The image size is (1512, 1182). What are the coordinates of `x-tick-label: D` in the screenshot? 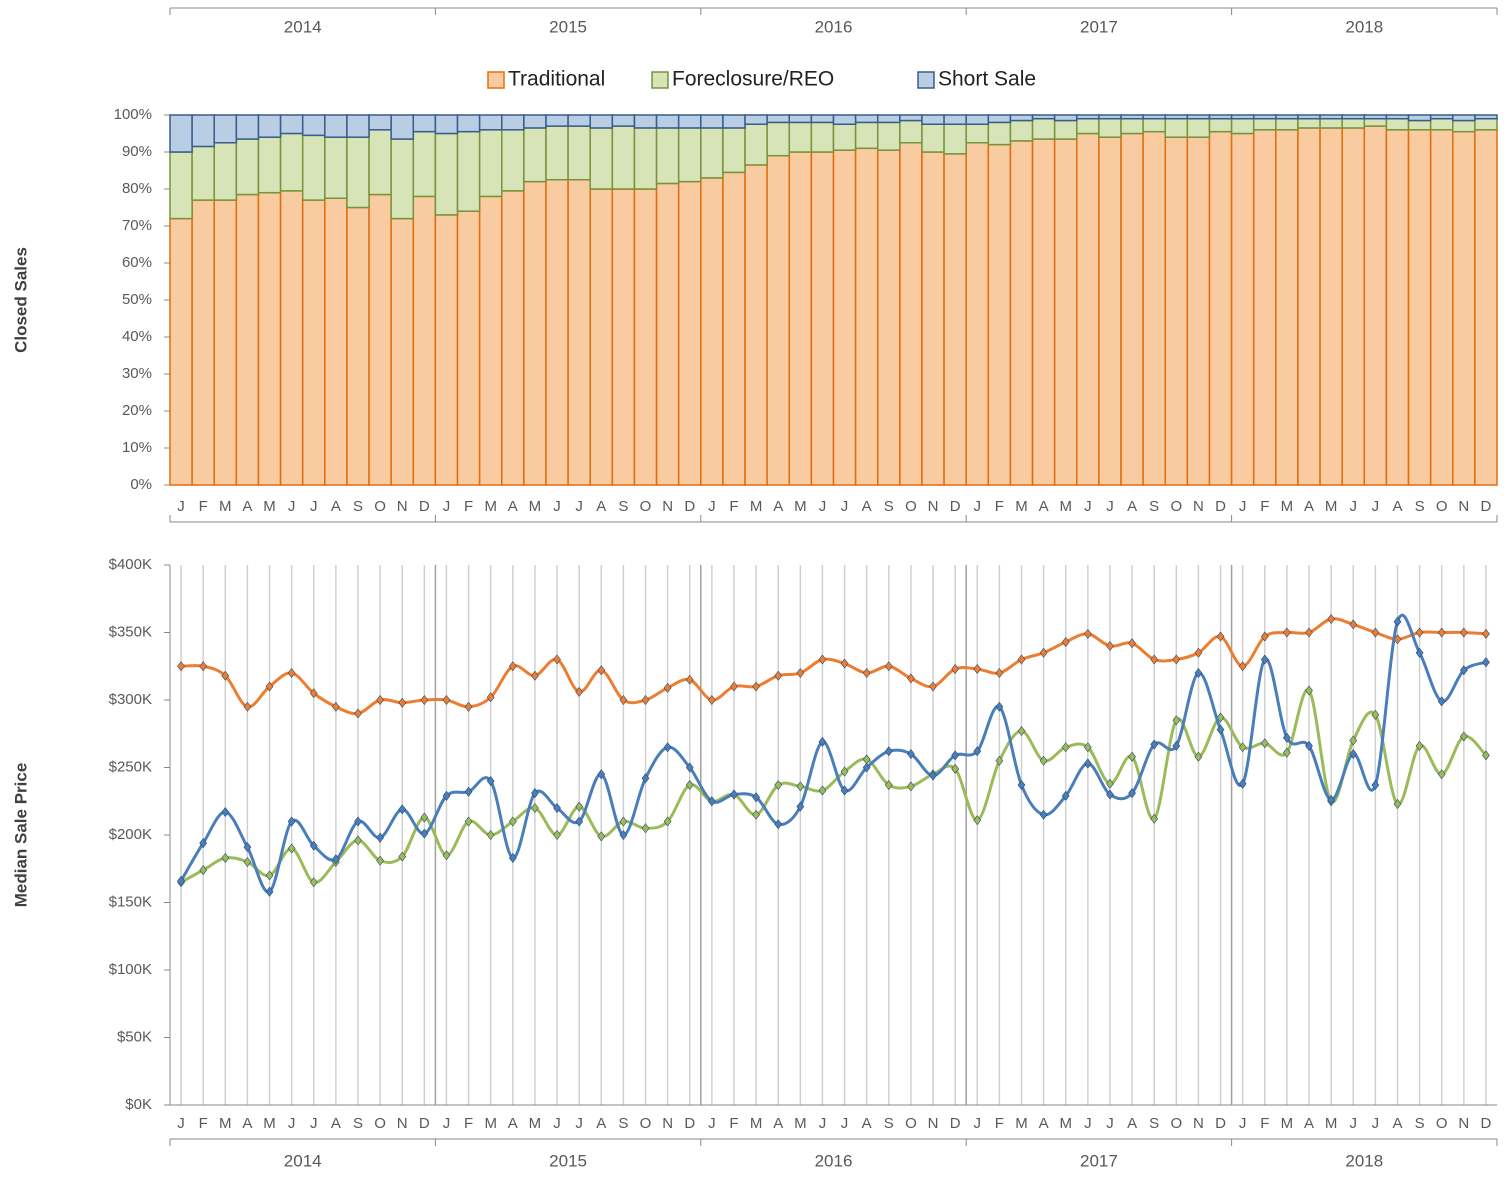 It's located at (1486, 506).